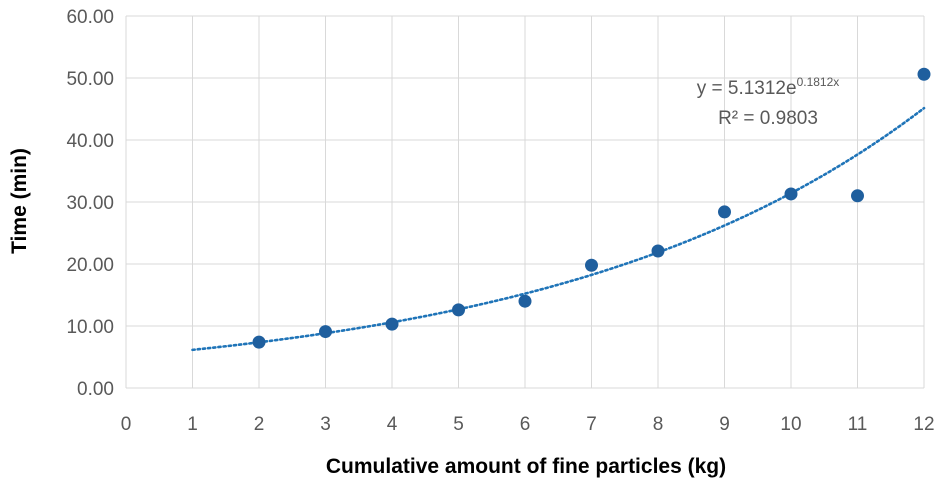 This screenshot has width=942, height=485. I want to click on y-tick-label: 0.00, so click(95, 389).